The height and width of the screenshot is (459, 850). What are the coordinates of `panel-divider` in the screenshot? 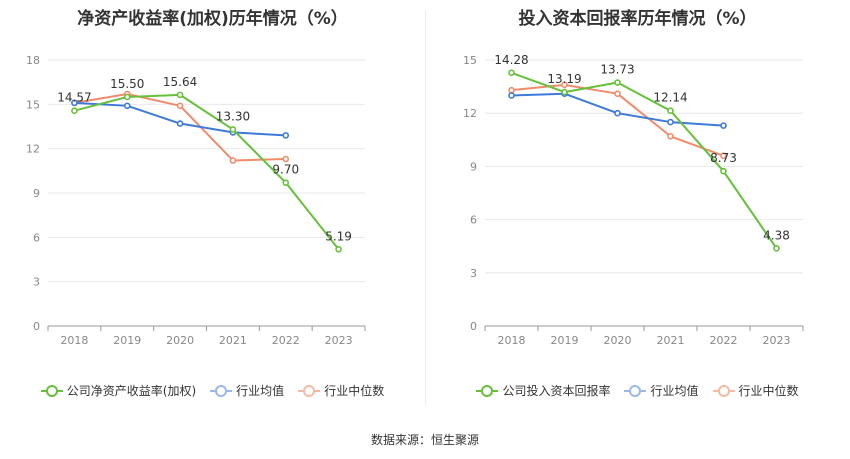 It's located at (425, 207).